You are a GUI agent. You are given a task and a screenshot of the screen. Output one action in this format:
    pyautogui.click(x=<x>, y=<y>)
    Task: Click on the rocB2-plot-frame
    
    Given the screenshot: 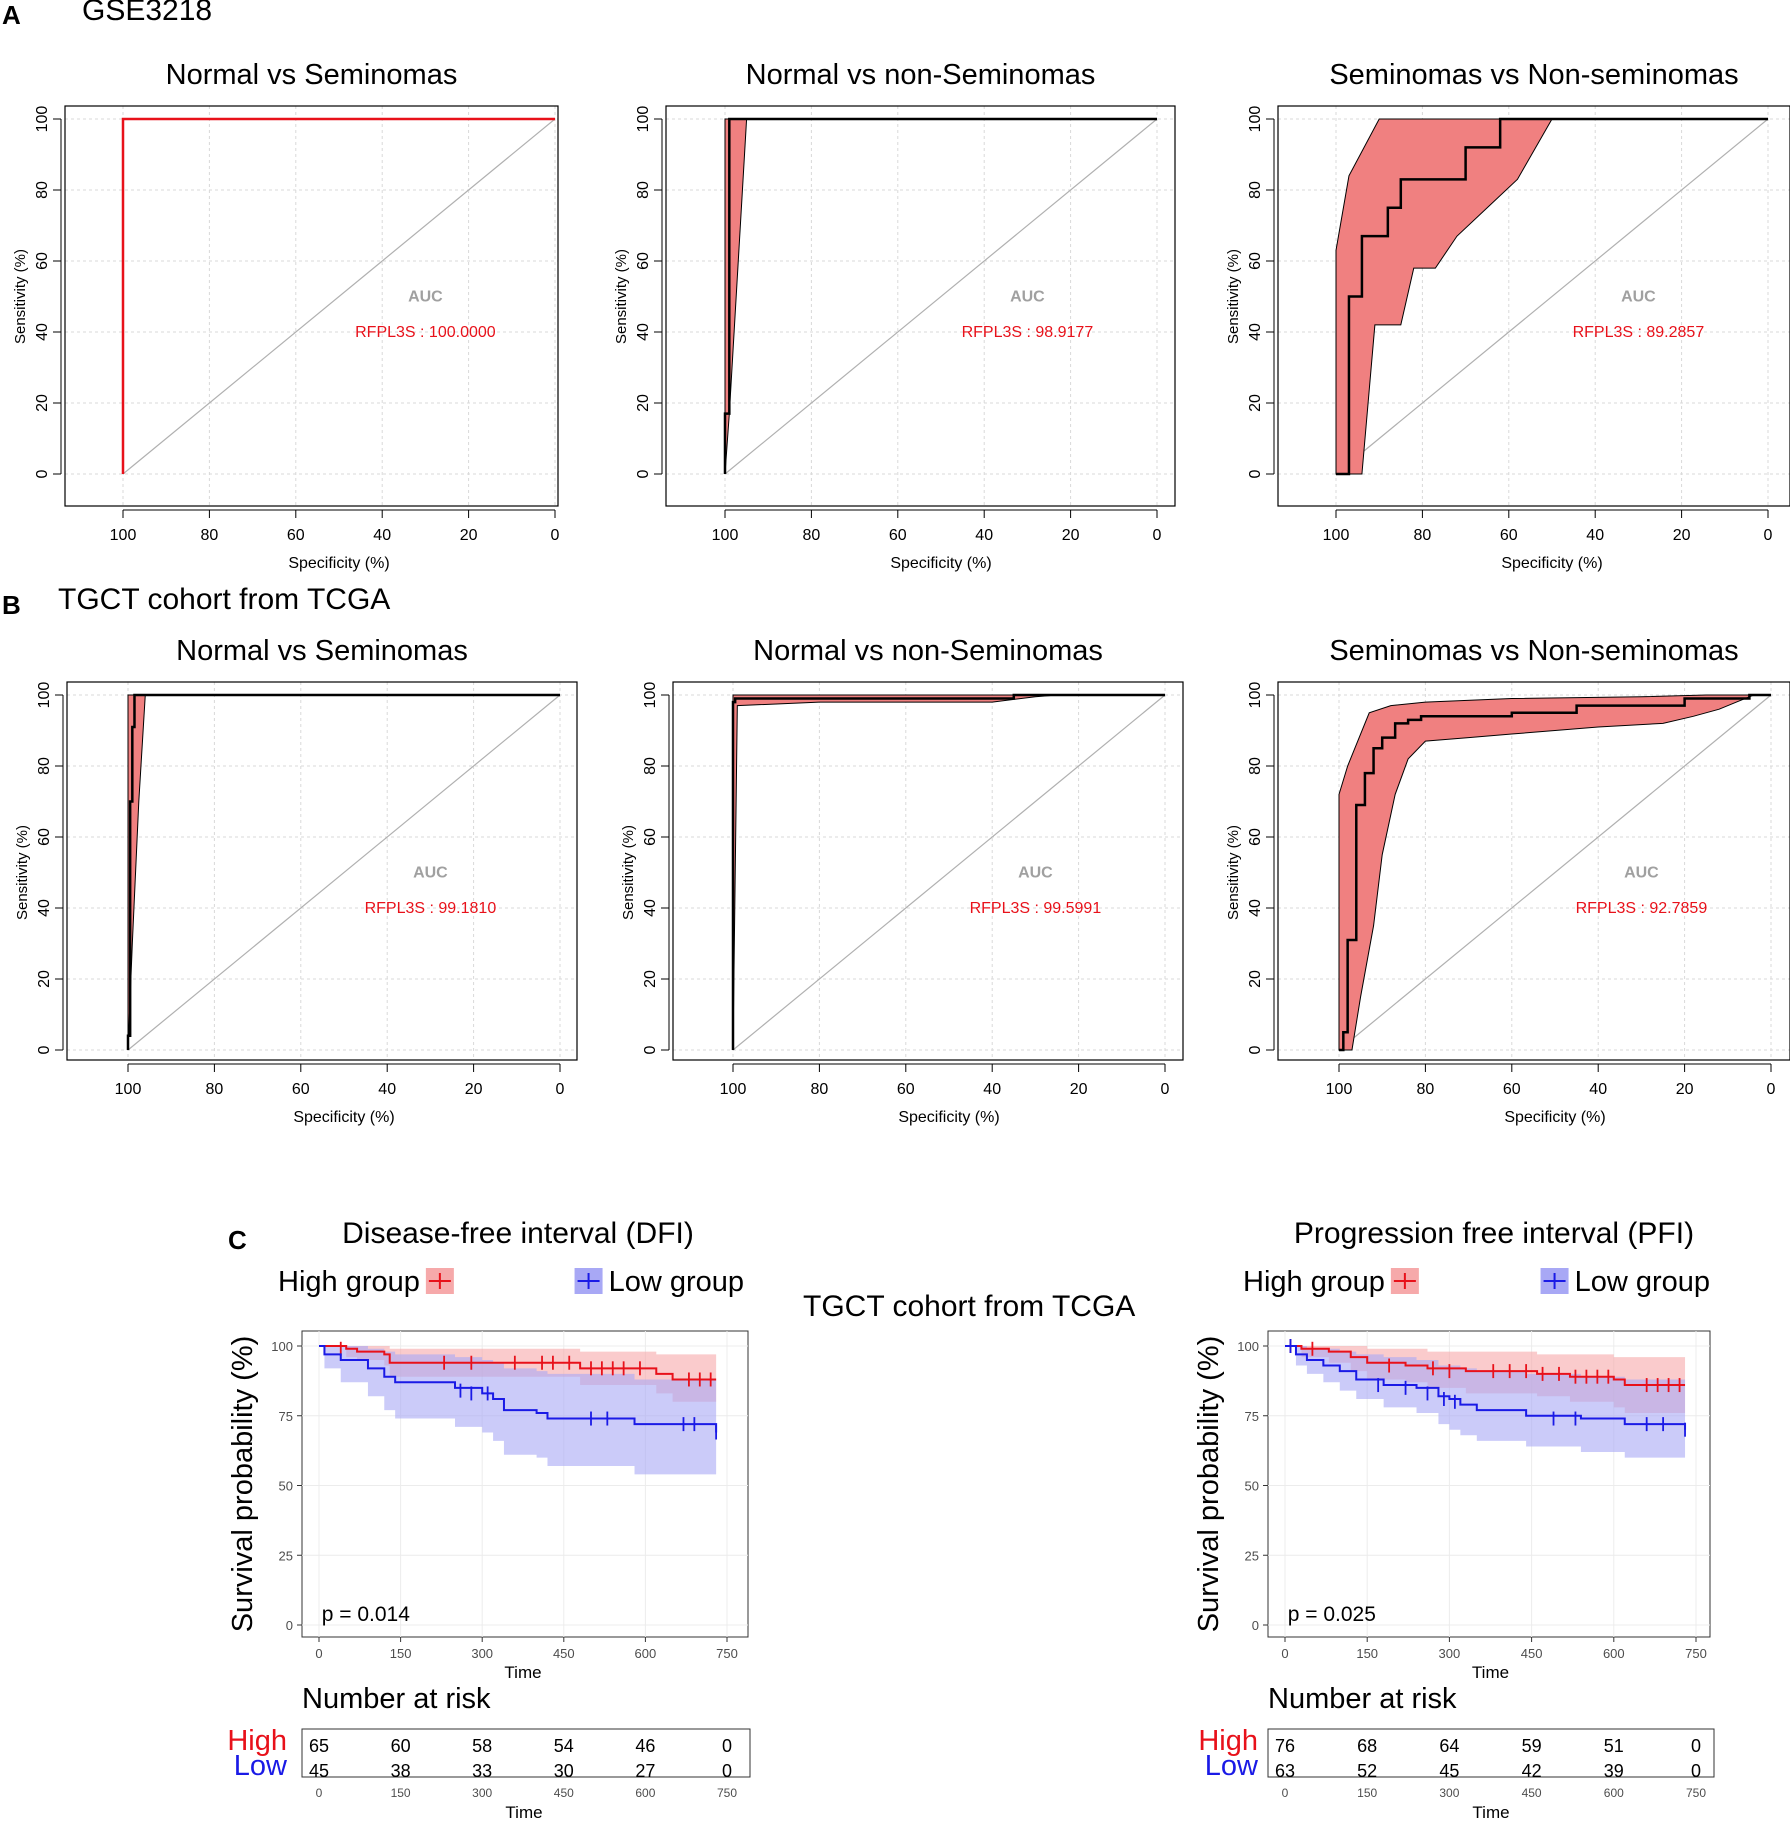 What is the action you would take?
    pyautogui.click(x=928, y=871)
    